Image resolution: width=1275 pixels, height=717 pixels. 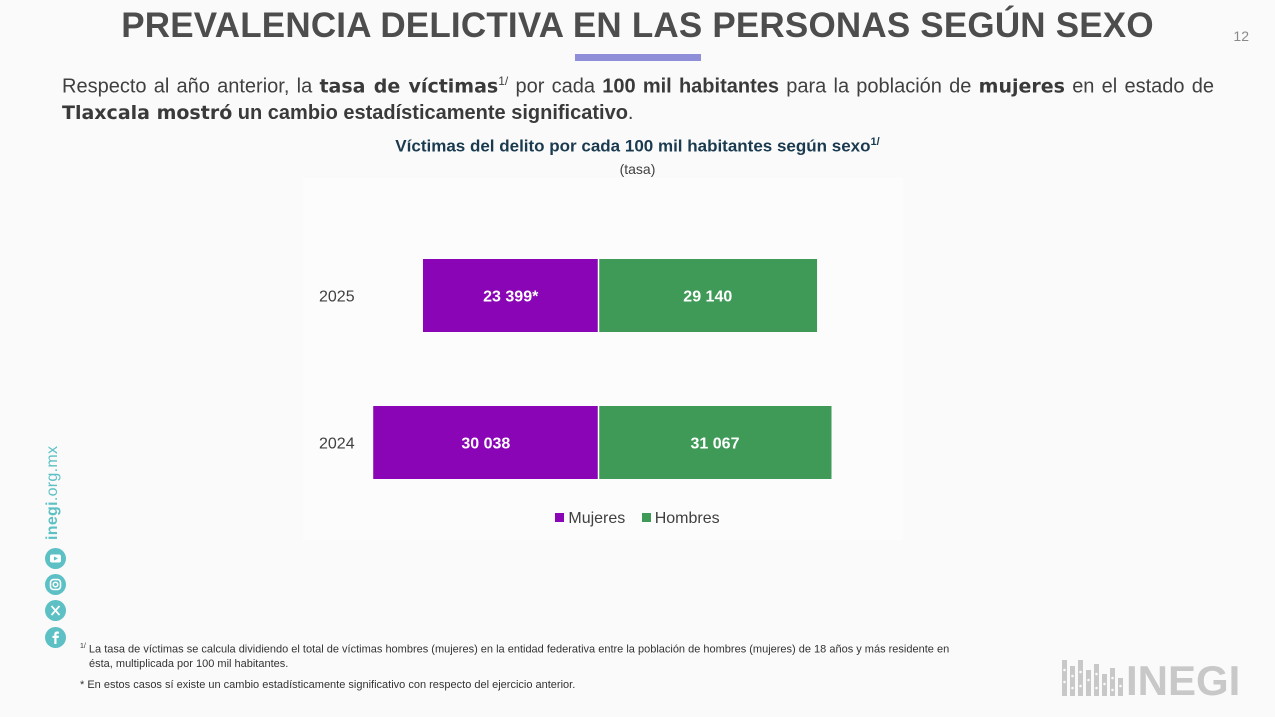 I want to click on chart-subtitle: (tasa), so click(x=637, y=169).